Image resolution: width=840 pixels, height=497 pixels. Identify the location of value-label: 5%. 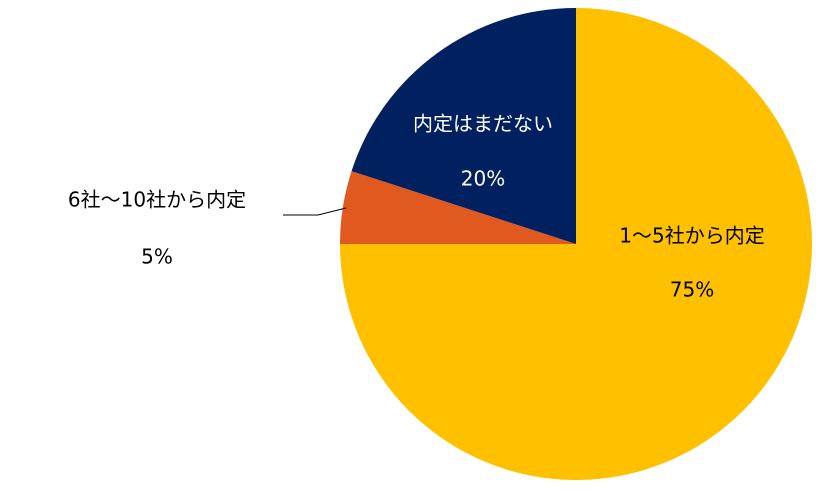
(157, 257).